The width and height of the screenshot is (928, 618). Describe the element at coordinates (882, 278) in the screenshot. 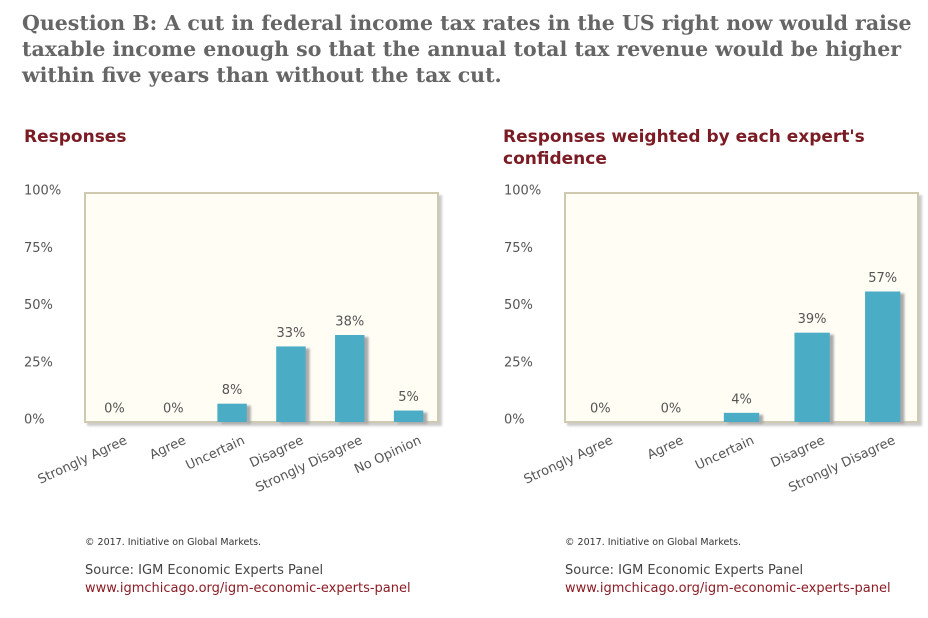

I see `value-label: 57%` at that location.